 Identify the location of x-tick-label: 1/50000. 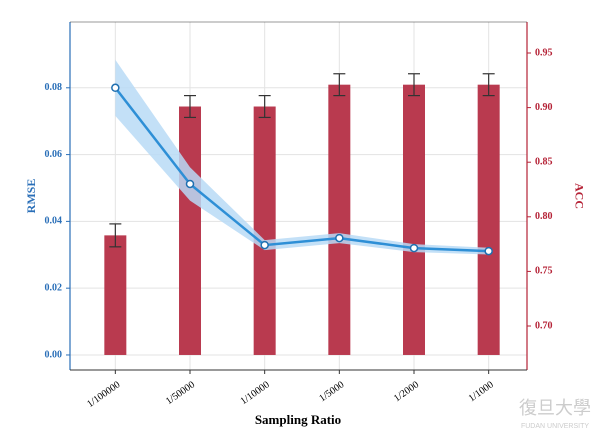
(180, 393).